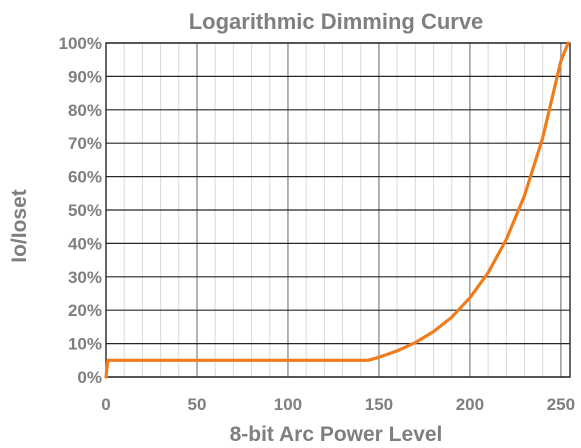 This screenshot has width=581, height=448. I want to click on y-tick-label: 40%, so click(85, 243).